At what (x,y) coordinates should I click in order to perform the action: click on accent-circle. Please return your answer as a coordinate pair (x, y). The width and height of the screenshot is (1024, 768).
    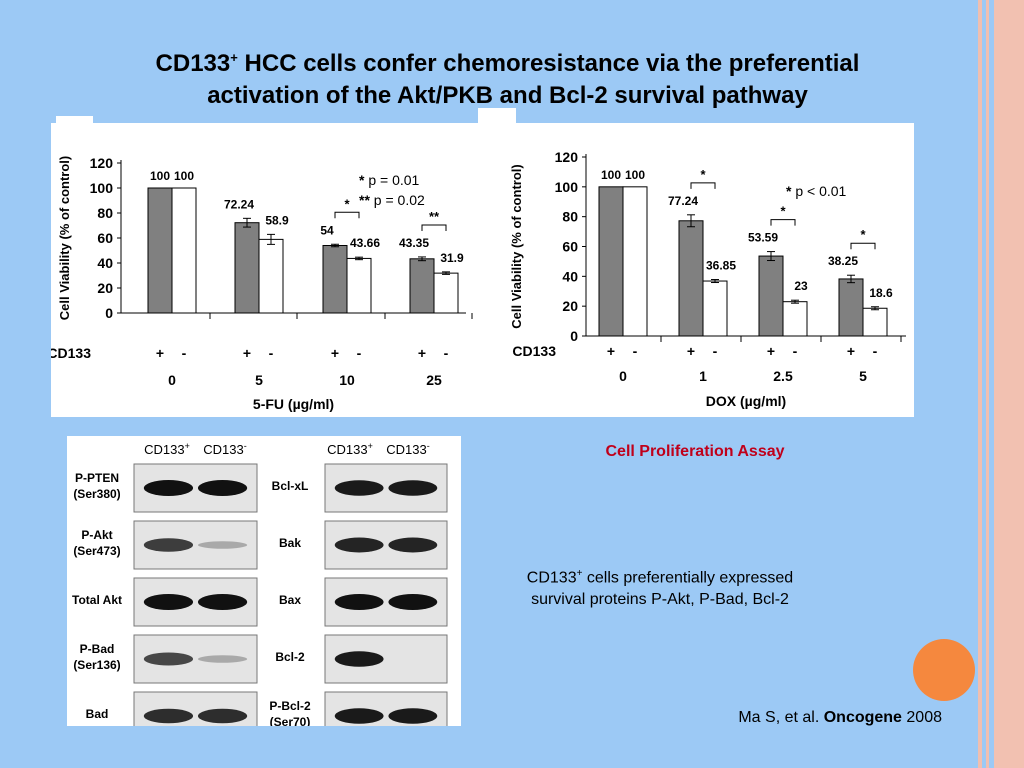
    Looking at the image, I should click on (944, 670).